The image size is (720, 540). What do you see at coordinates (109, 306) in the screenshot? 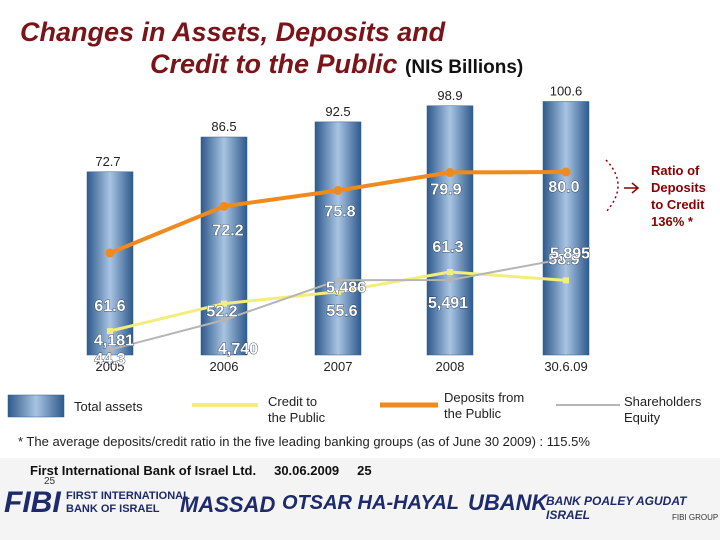
I see `series-value-label: 61.6` at bounding box center [109, 306].